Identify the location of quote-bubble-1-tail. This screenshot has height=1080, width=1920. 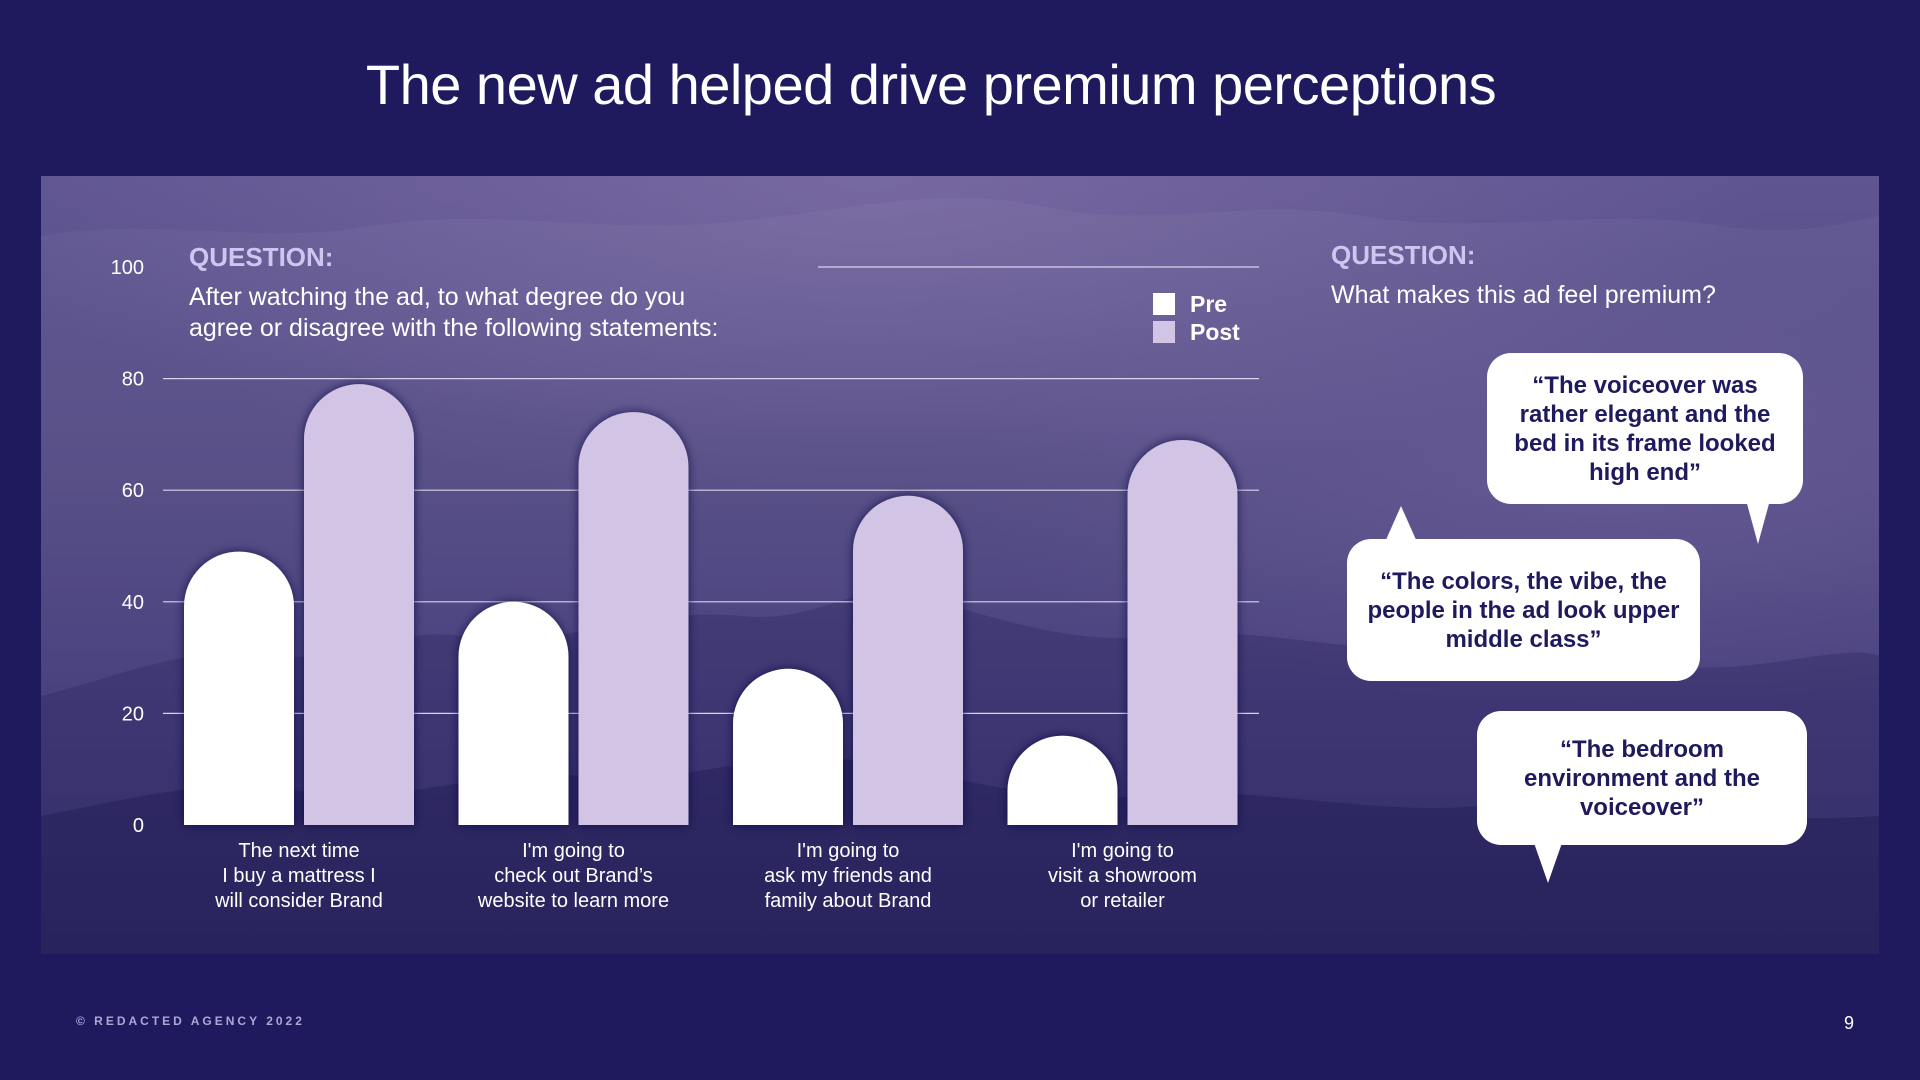
(1758, 522).